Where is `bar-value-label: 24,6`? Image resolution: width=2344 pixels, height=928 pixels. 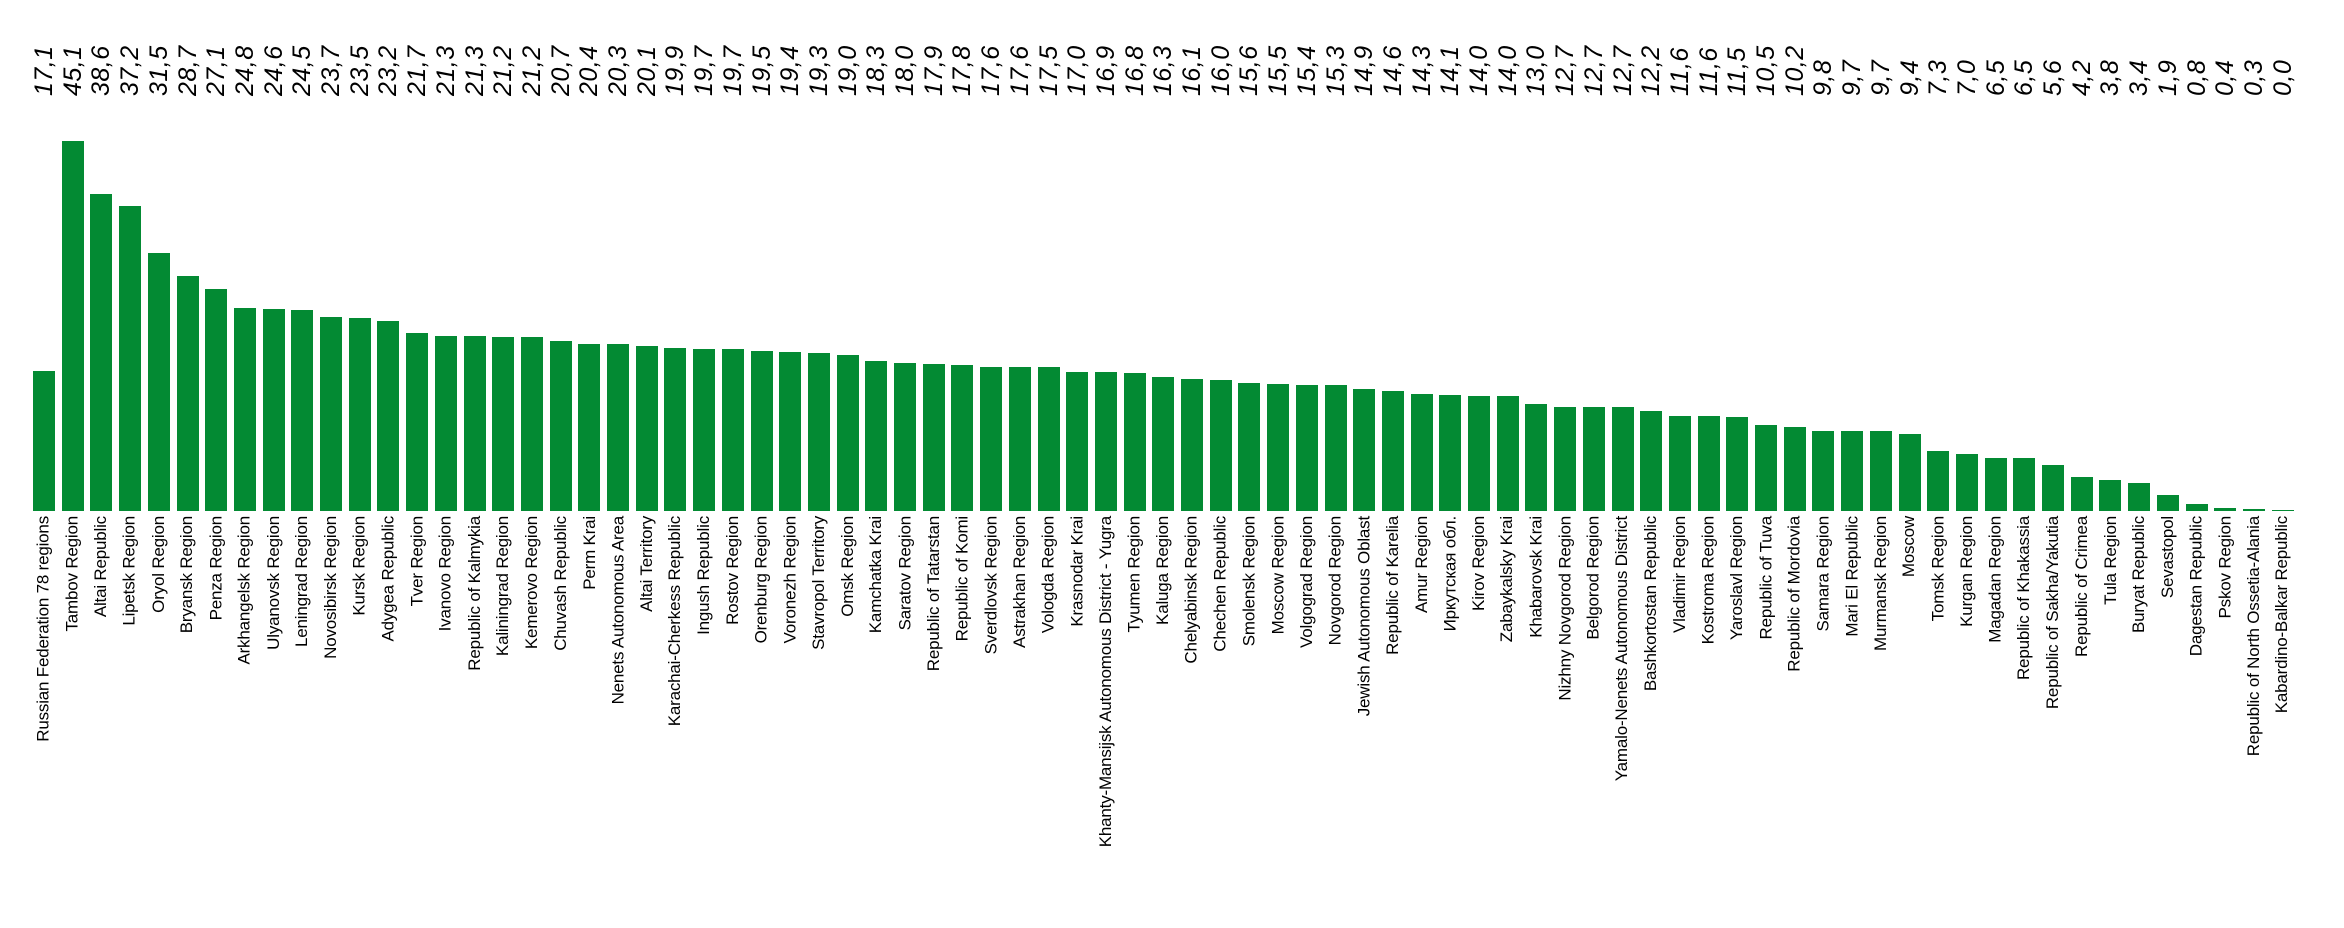 bar-value-label: 24,6 is located at coordinates (273, 70).